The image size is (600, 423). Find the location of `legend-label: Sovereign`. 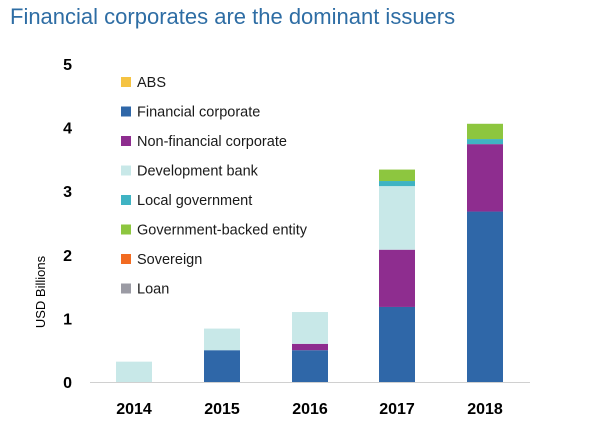

legend-label: Sovereign is located at coordinates (169, 260).